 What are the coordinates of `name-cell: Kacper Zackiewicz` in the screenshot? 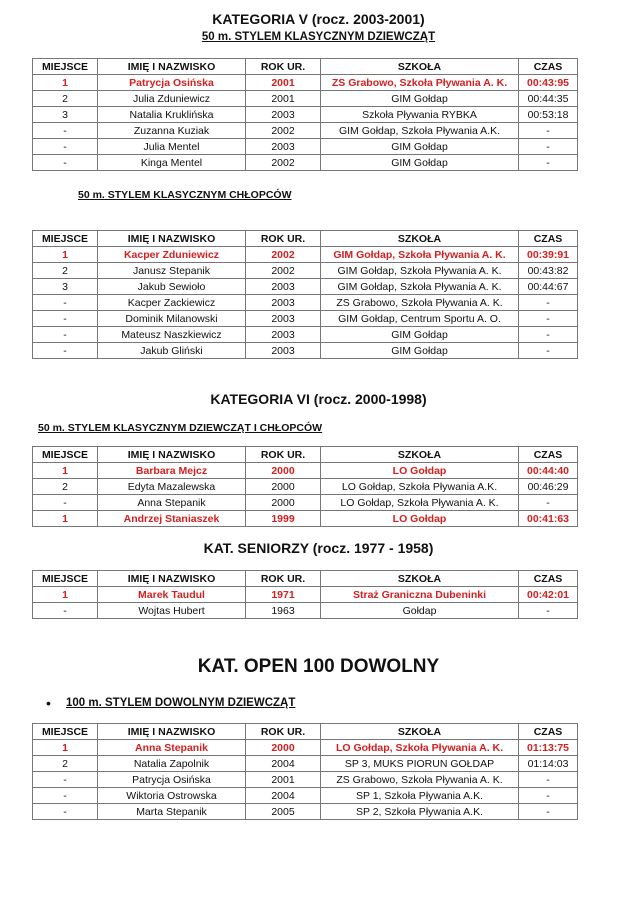 It's located at (171, 302).